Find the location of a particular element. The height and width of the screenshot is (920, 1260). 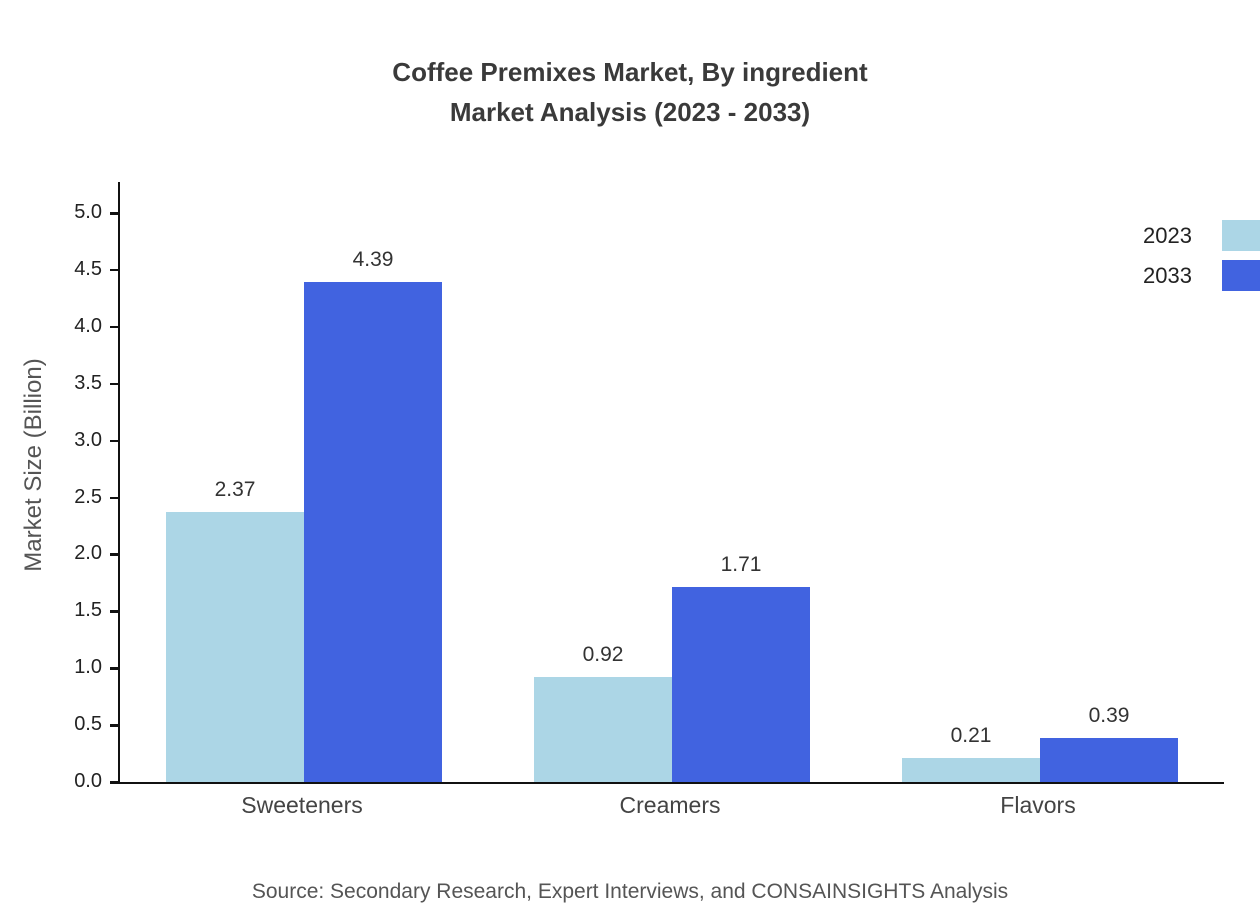

x-axis-labels: Sweeteners Creamers Flavors is located at coordinates (670, 805).